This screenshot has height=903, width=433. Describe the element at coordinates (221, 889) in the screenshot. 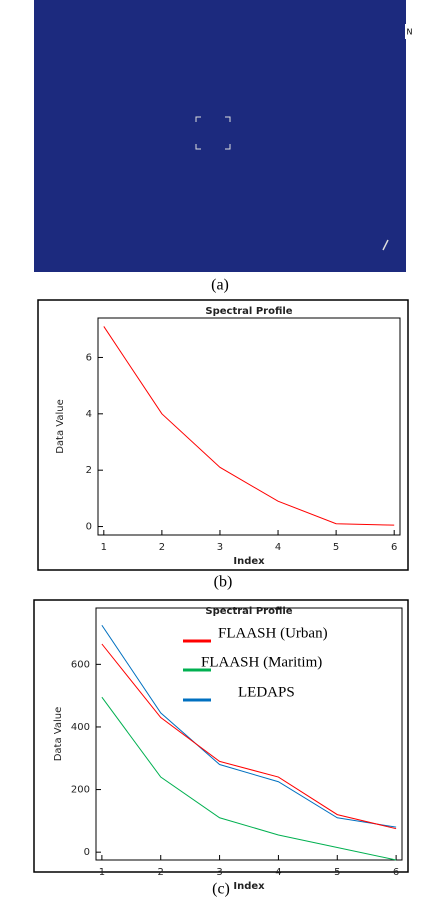

I see `caption: (c)` at that location.